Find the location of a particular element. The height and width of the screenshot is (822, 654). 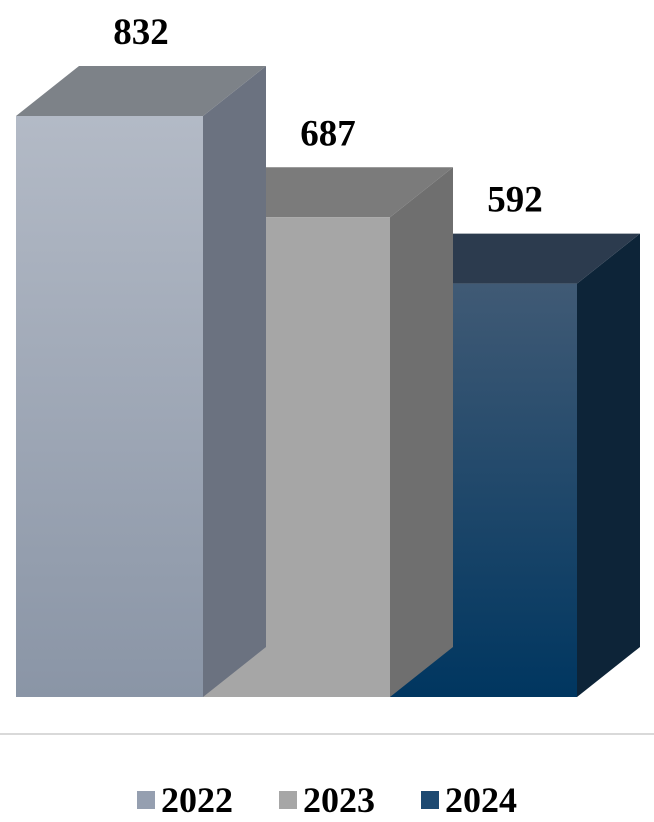

legend-label-2023: 2023 is located at coordinates (339, 800).